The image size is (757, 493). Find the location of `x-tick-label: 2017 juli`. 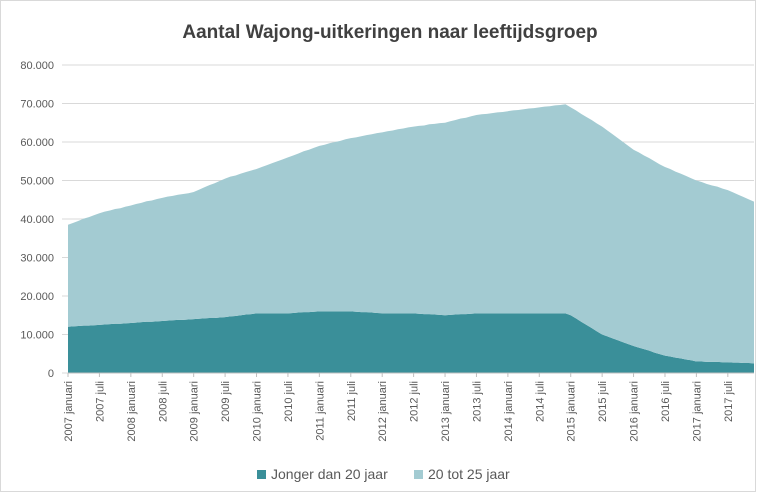

x-tick-label: 2017 juli is located at coordinates (729, 401).